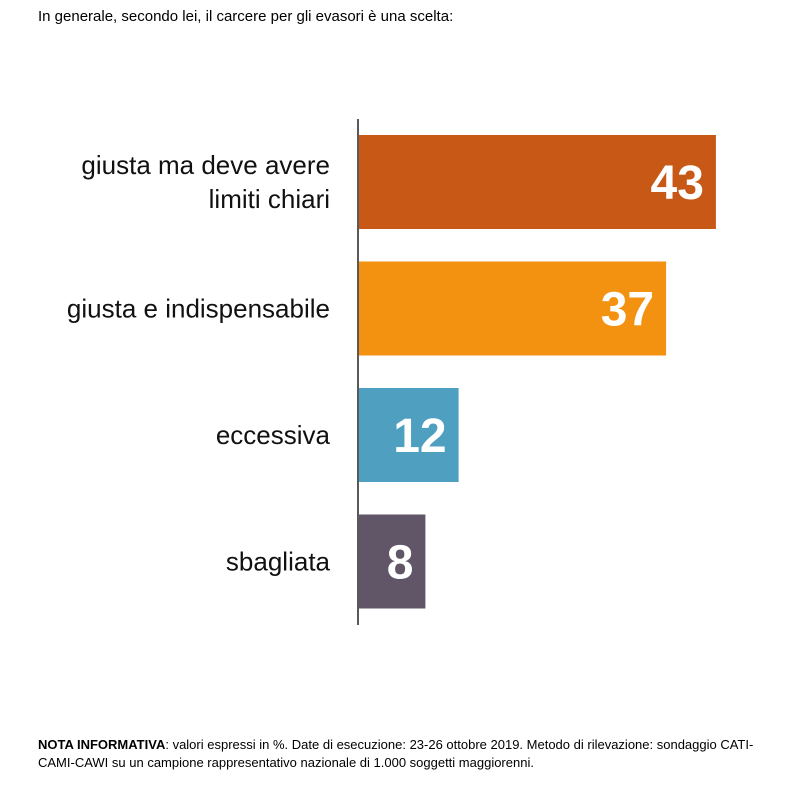  What do you see at coordinates (269, 199) in the screenshot?
I see `category-label-1-line-2: limiti chiari` at bounding box center [269, 199].